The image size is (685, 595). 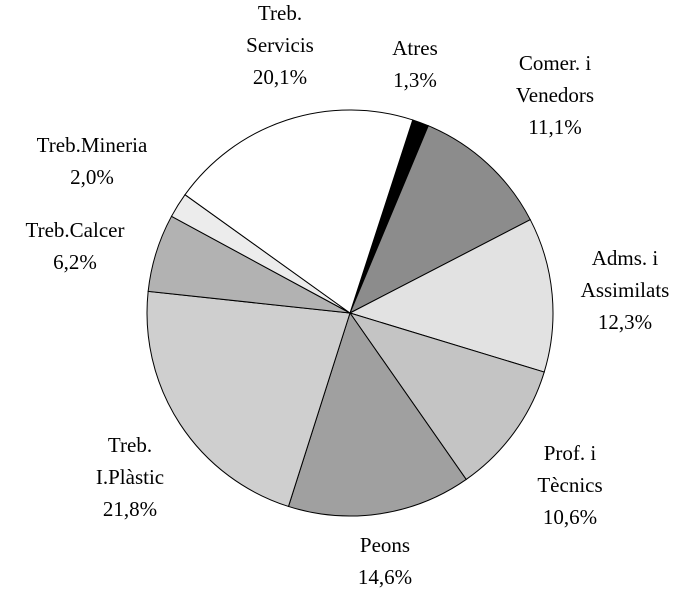 I want to click on slice-label: Peons 14,6%, so click(x=385, y=561).